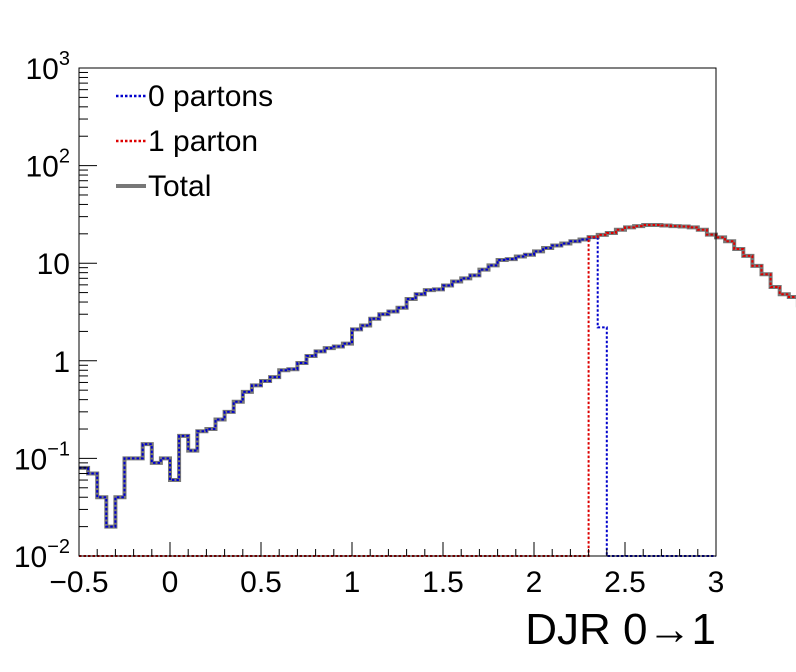 This screenshot has width=796, height=672. Describe the element at coordinates (210, 96) in the screenshot. I see `legend-label: 0 partons` at that location.